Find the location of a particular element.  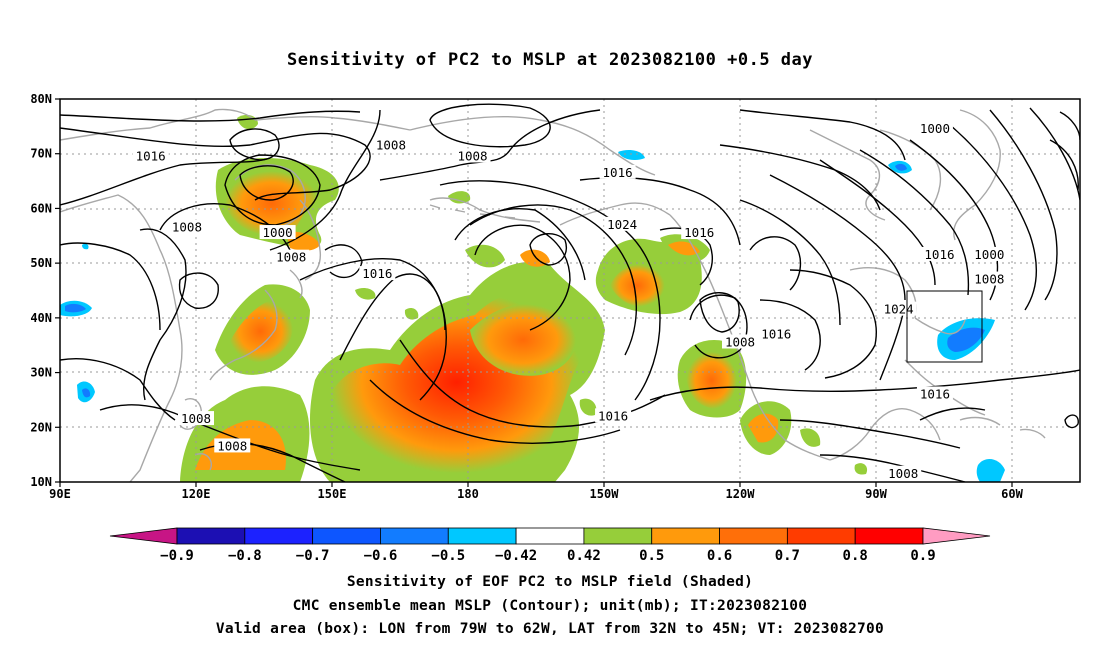

lon-tick-label: 120E is located at coordinates (196, 494).